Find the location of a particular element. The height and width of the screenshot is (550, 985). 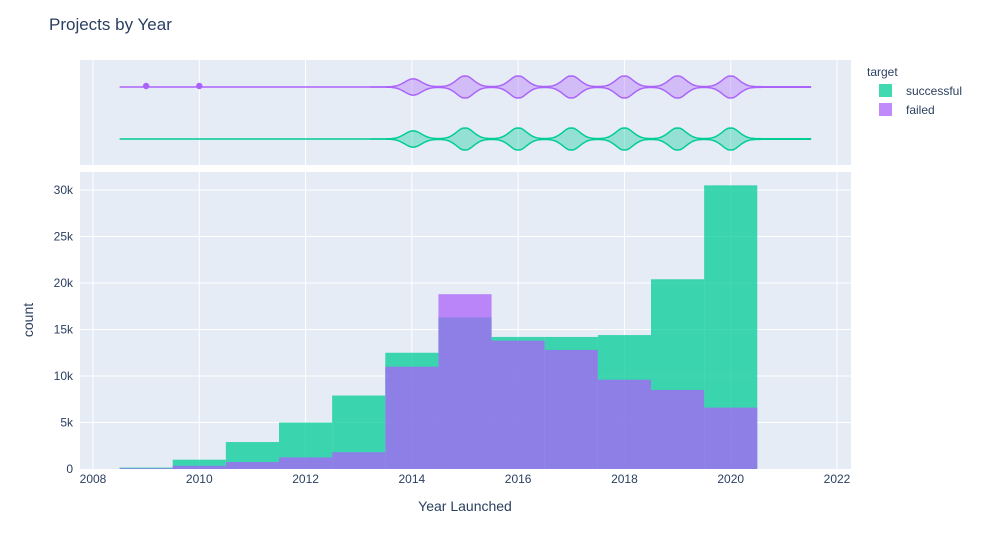

legend-swatch-successful is located at coordinates (885, 90).